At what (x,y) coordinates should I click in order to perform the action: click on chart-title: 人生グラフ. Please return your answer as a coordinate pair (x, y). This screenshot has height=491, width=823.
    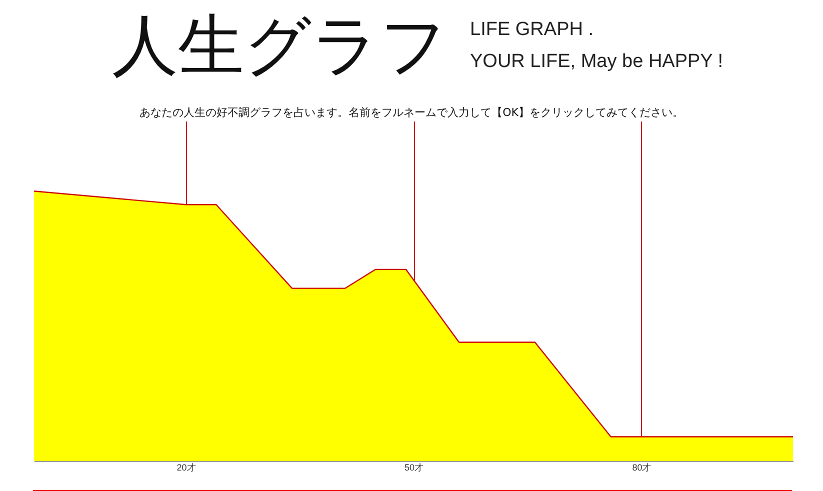
    Looking at the image, I should click on (280, 46).